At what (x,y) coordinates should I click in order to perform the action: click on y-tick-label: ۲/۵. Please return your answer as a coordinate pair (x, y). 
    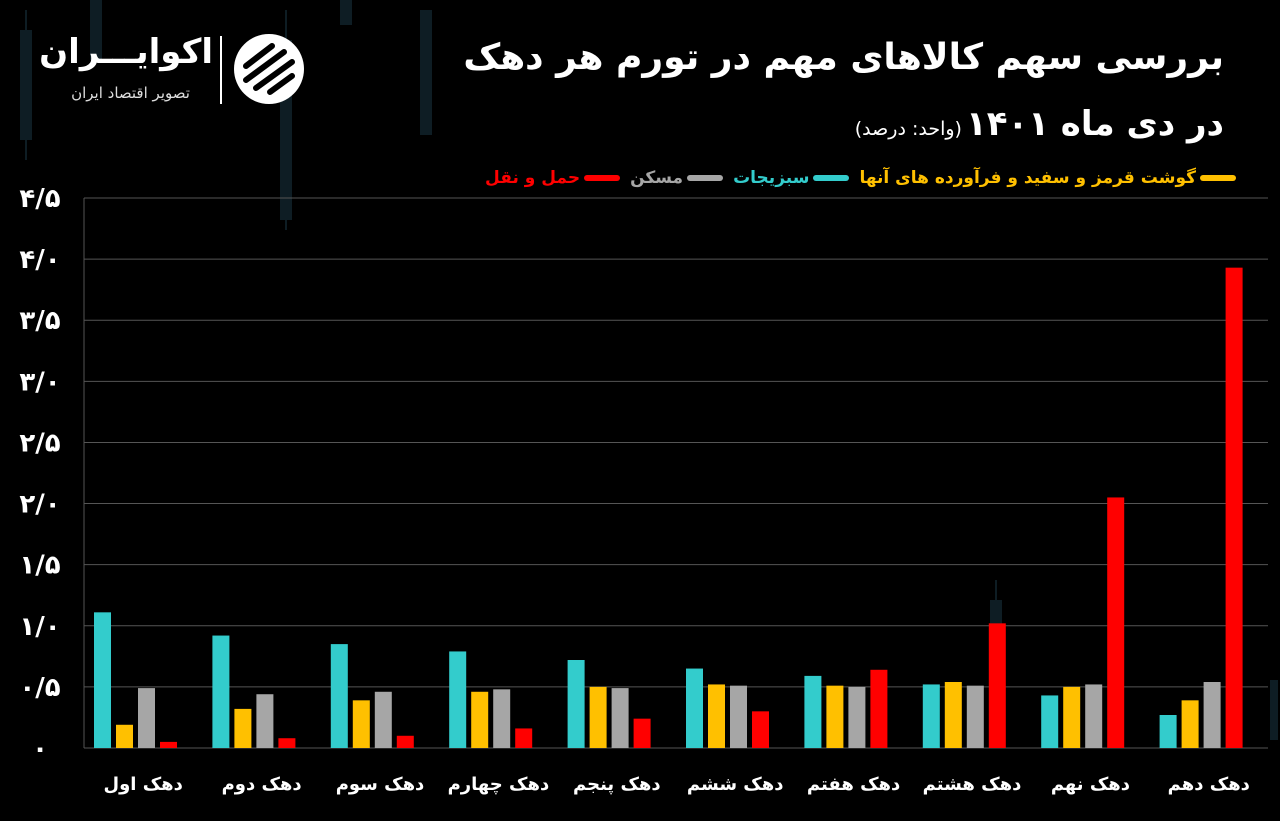
    Looking at the image, I should click on (39, 443).